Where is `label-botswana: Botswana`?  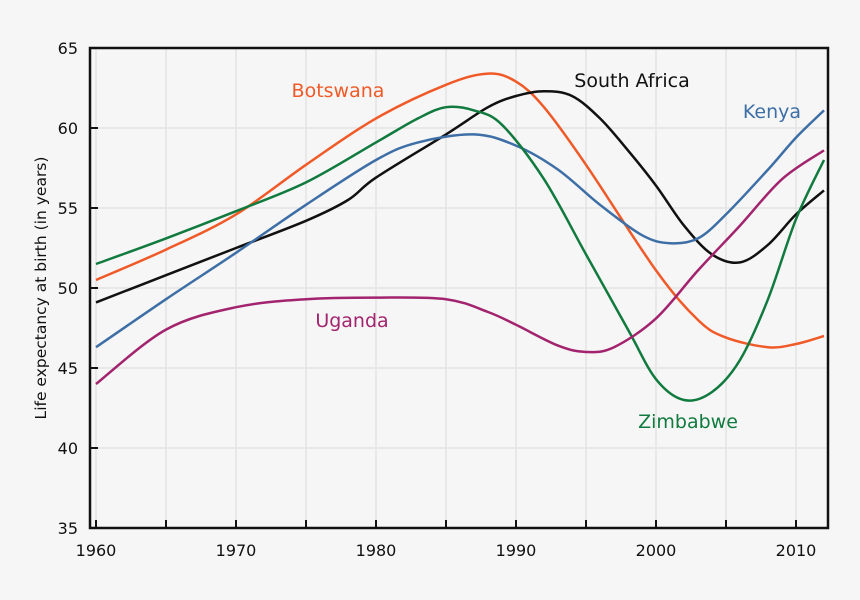
label-botswana: Botswana is located at coordinates (338, 91).